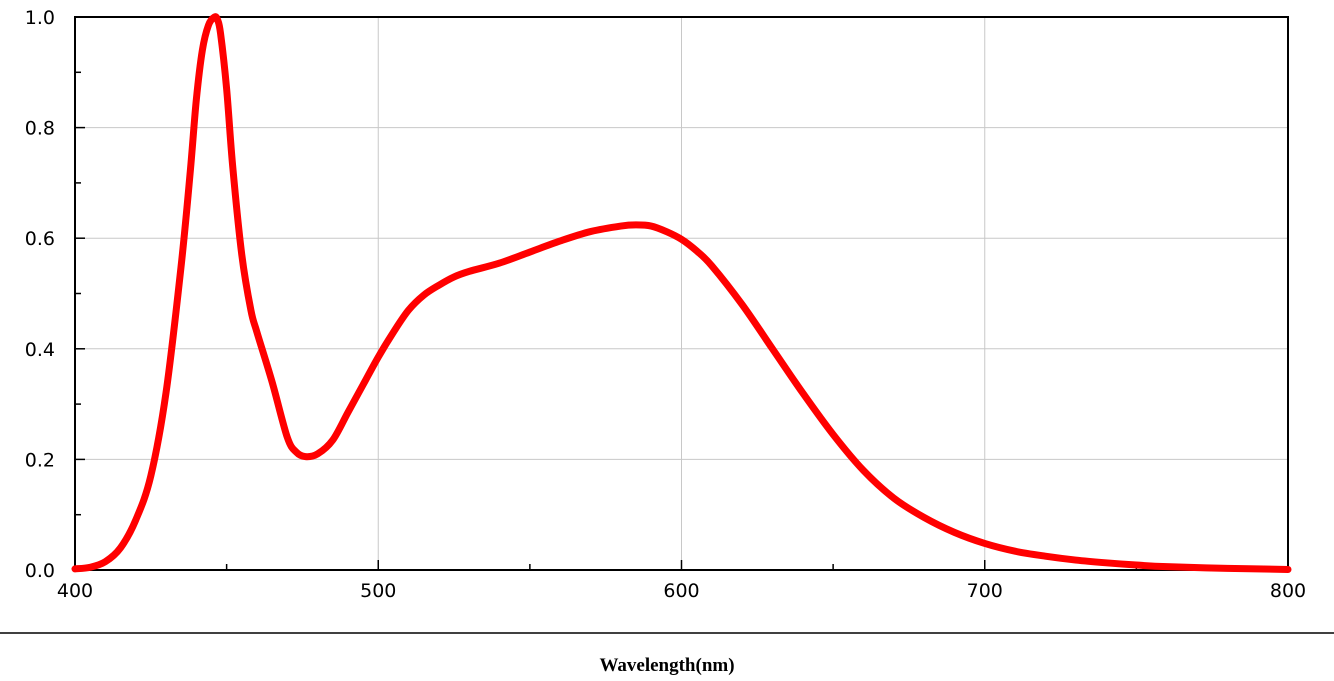 Image resolution: width=1334 pixels, height=681 pixels. Describe the element at coordinates (40, 129) in the screenshot. I see `y-tick-label-0.8: 0.8` at that location.